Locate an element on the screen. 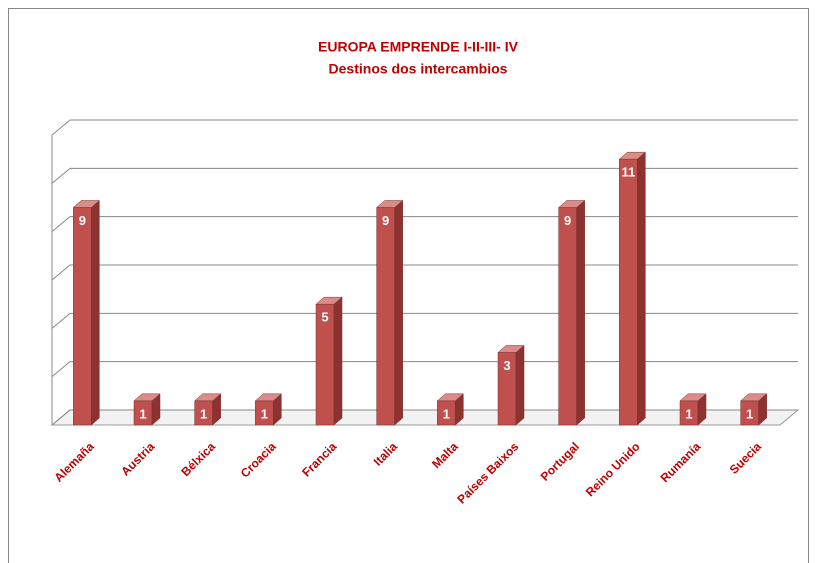  value-label: 3 is located at coordinates (506, 365).